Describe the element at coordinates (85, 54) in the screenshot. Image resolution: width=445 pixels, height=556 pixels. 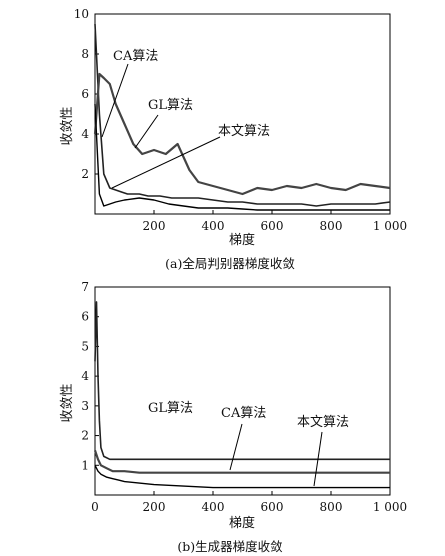
I see `y-tick-label: 8` at that location.